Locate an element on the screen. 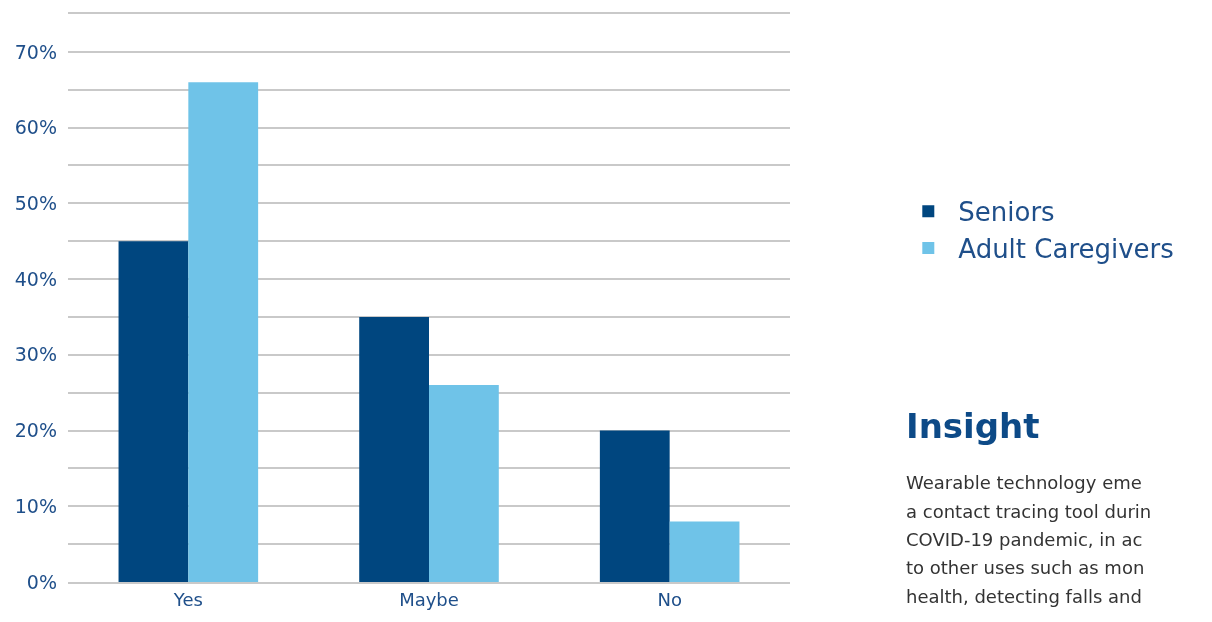  y-tick-label: 30% is located at coordinates (35, 354).